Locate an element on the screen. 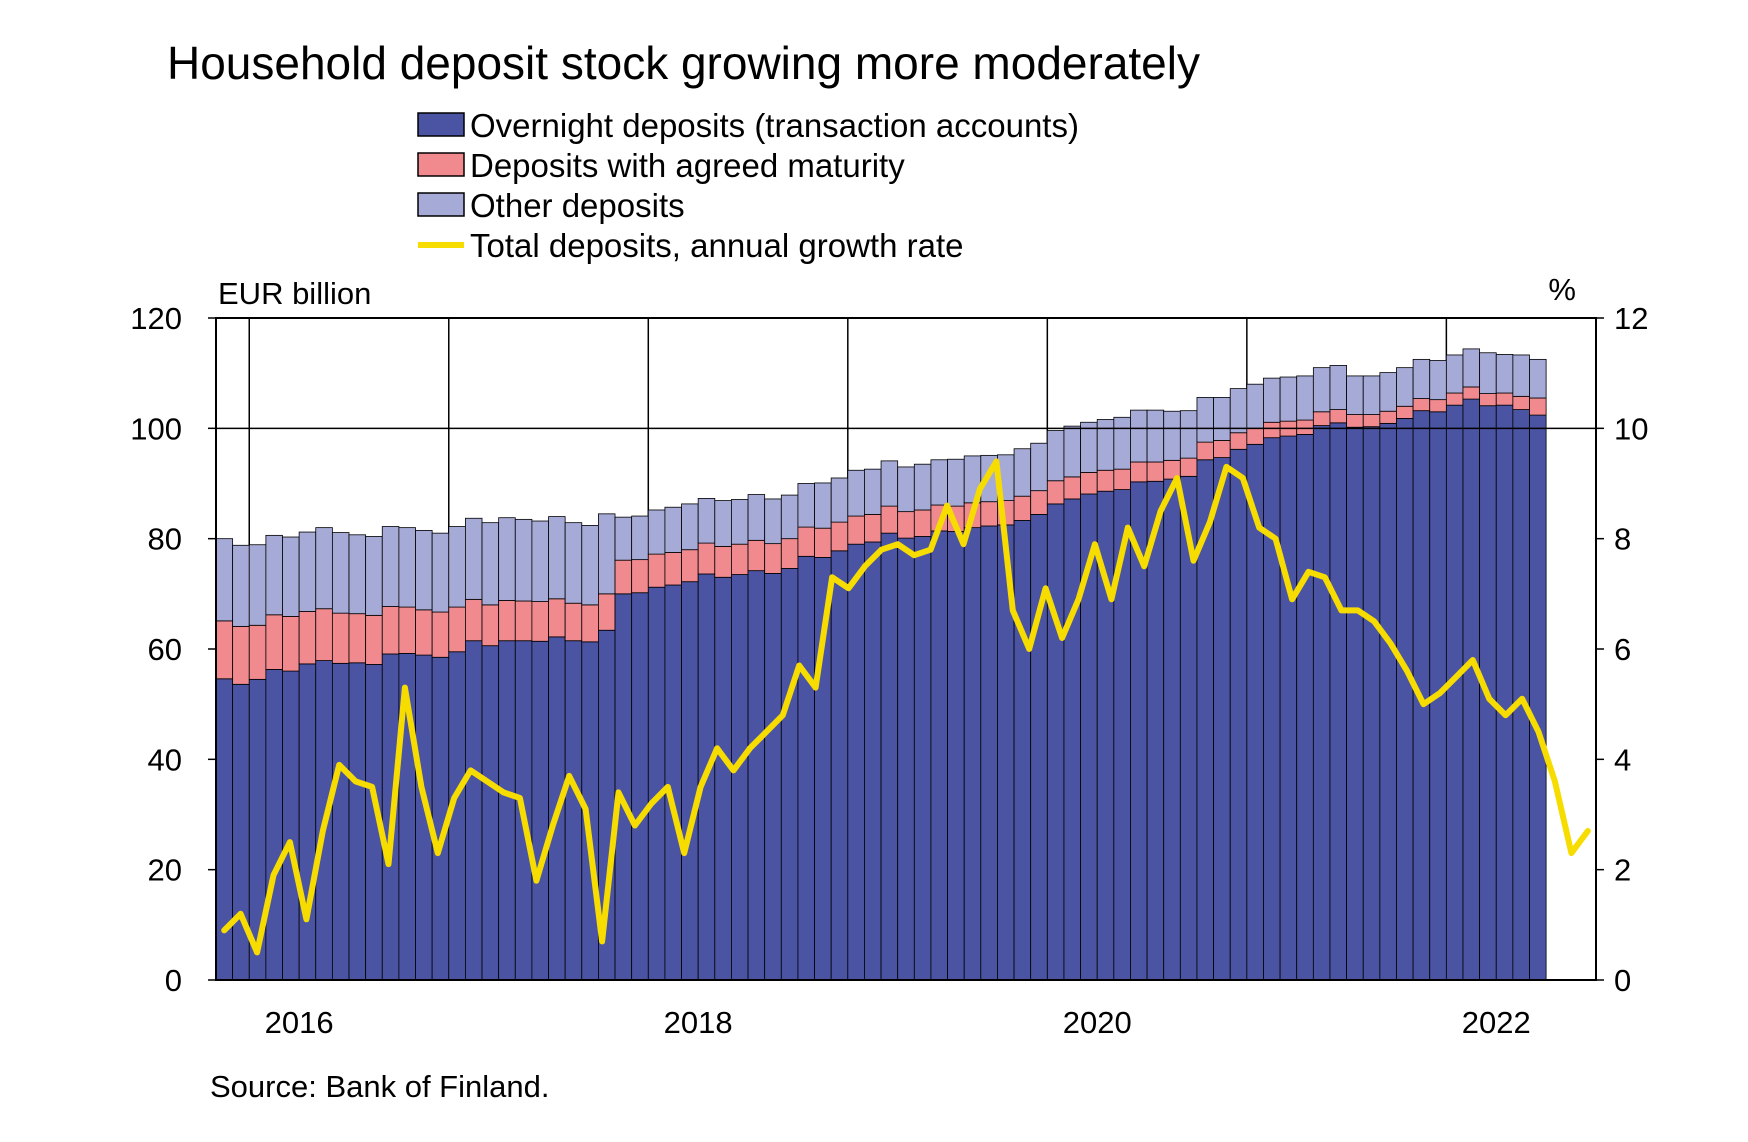  right-axis-unit: % is located at coordinates (1562, 289).